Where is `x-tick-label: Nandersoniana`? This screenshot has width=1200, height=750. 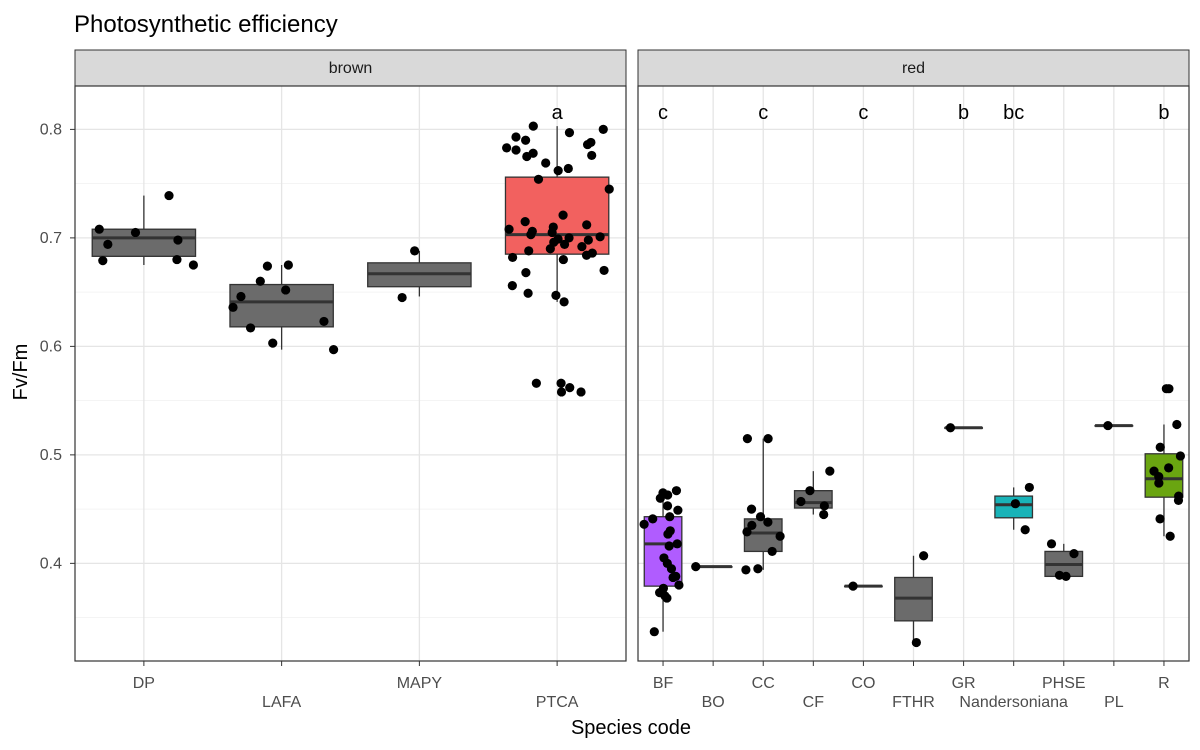 x-tick-label: Nandersoniana is located at coordinates (1013, 702).